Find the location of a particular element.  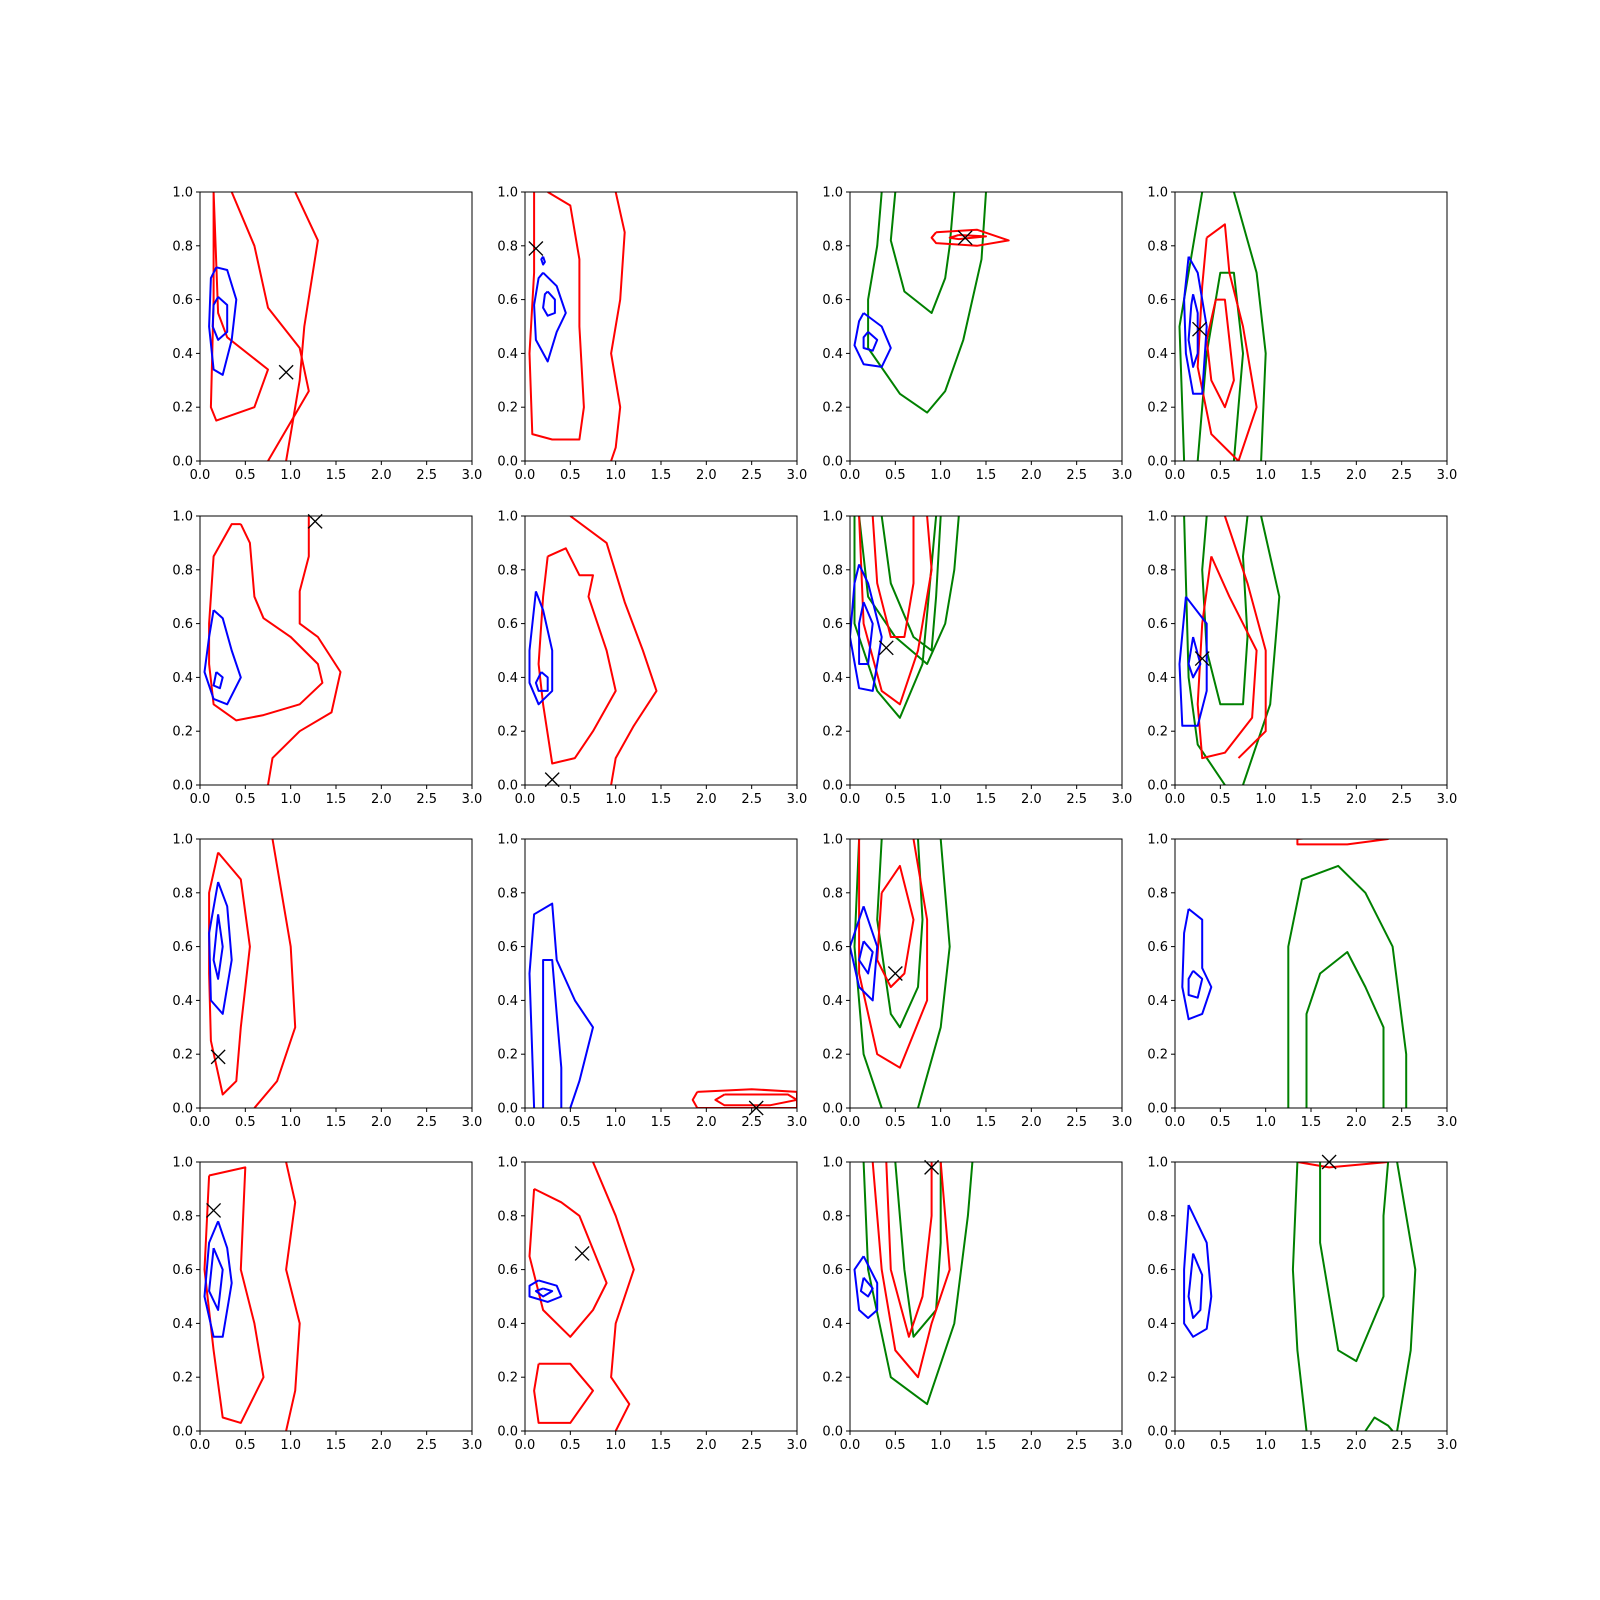

subplot-2: 0.0 0.5 1.0 1.5 2.0 2.5 3.0 0.0 0.2 0.4 0.6 0.8 1.0 is located at coordinates (652, 335).